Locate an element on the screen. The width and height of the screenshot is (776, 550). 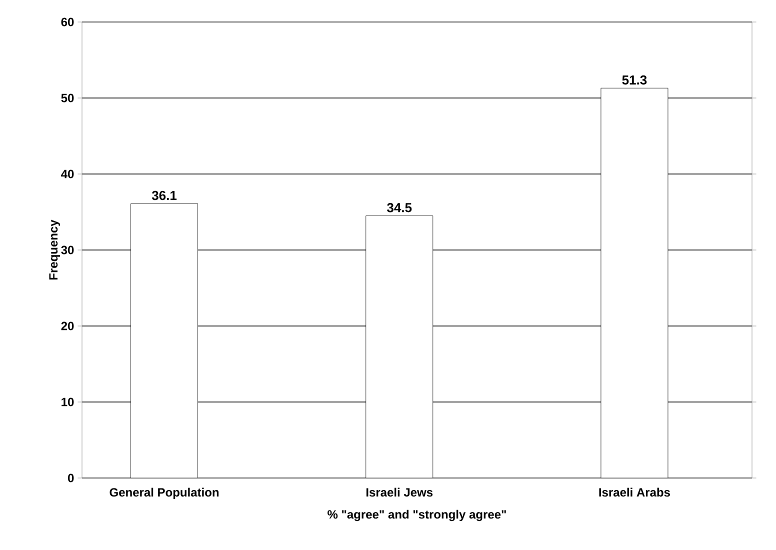
y-tick-label: 60 is located at coordinates (67, 22).